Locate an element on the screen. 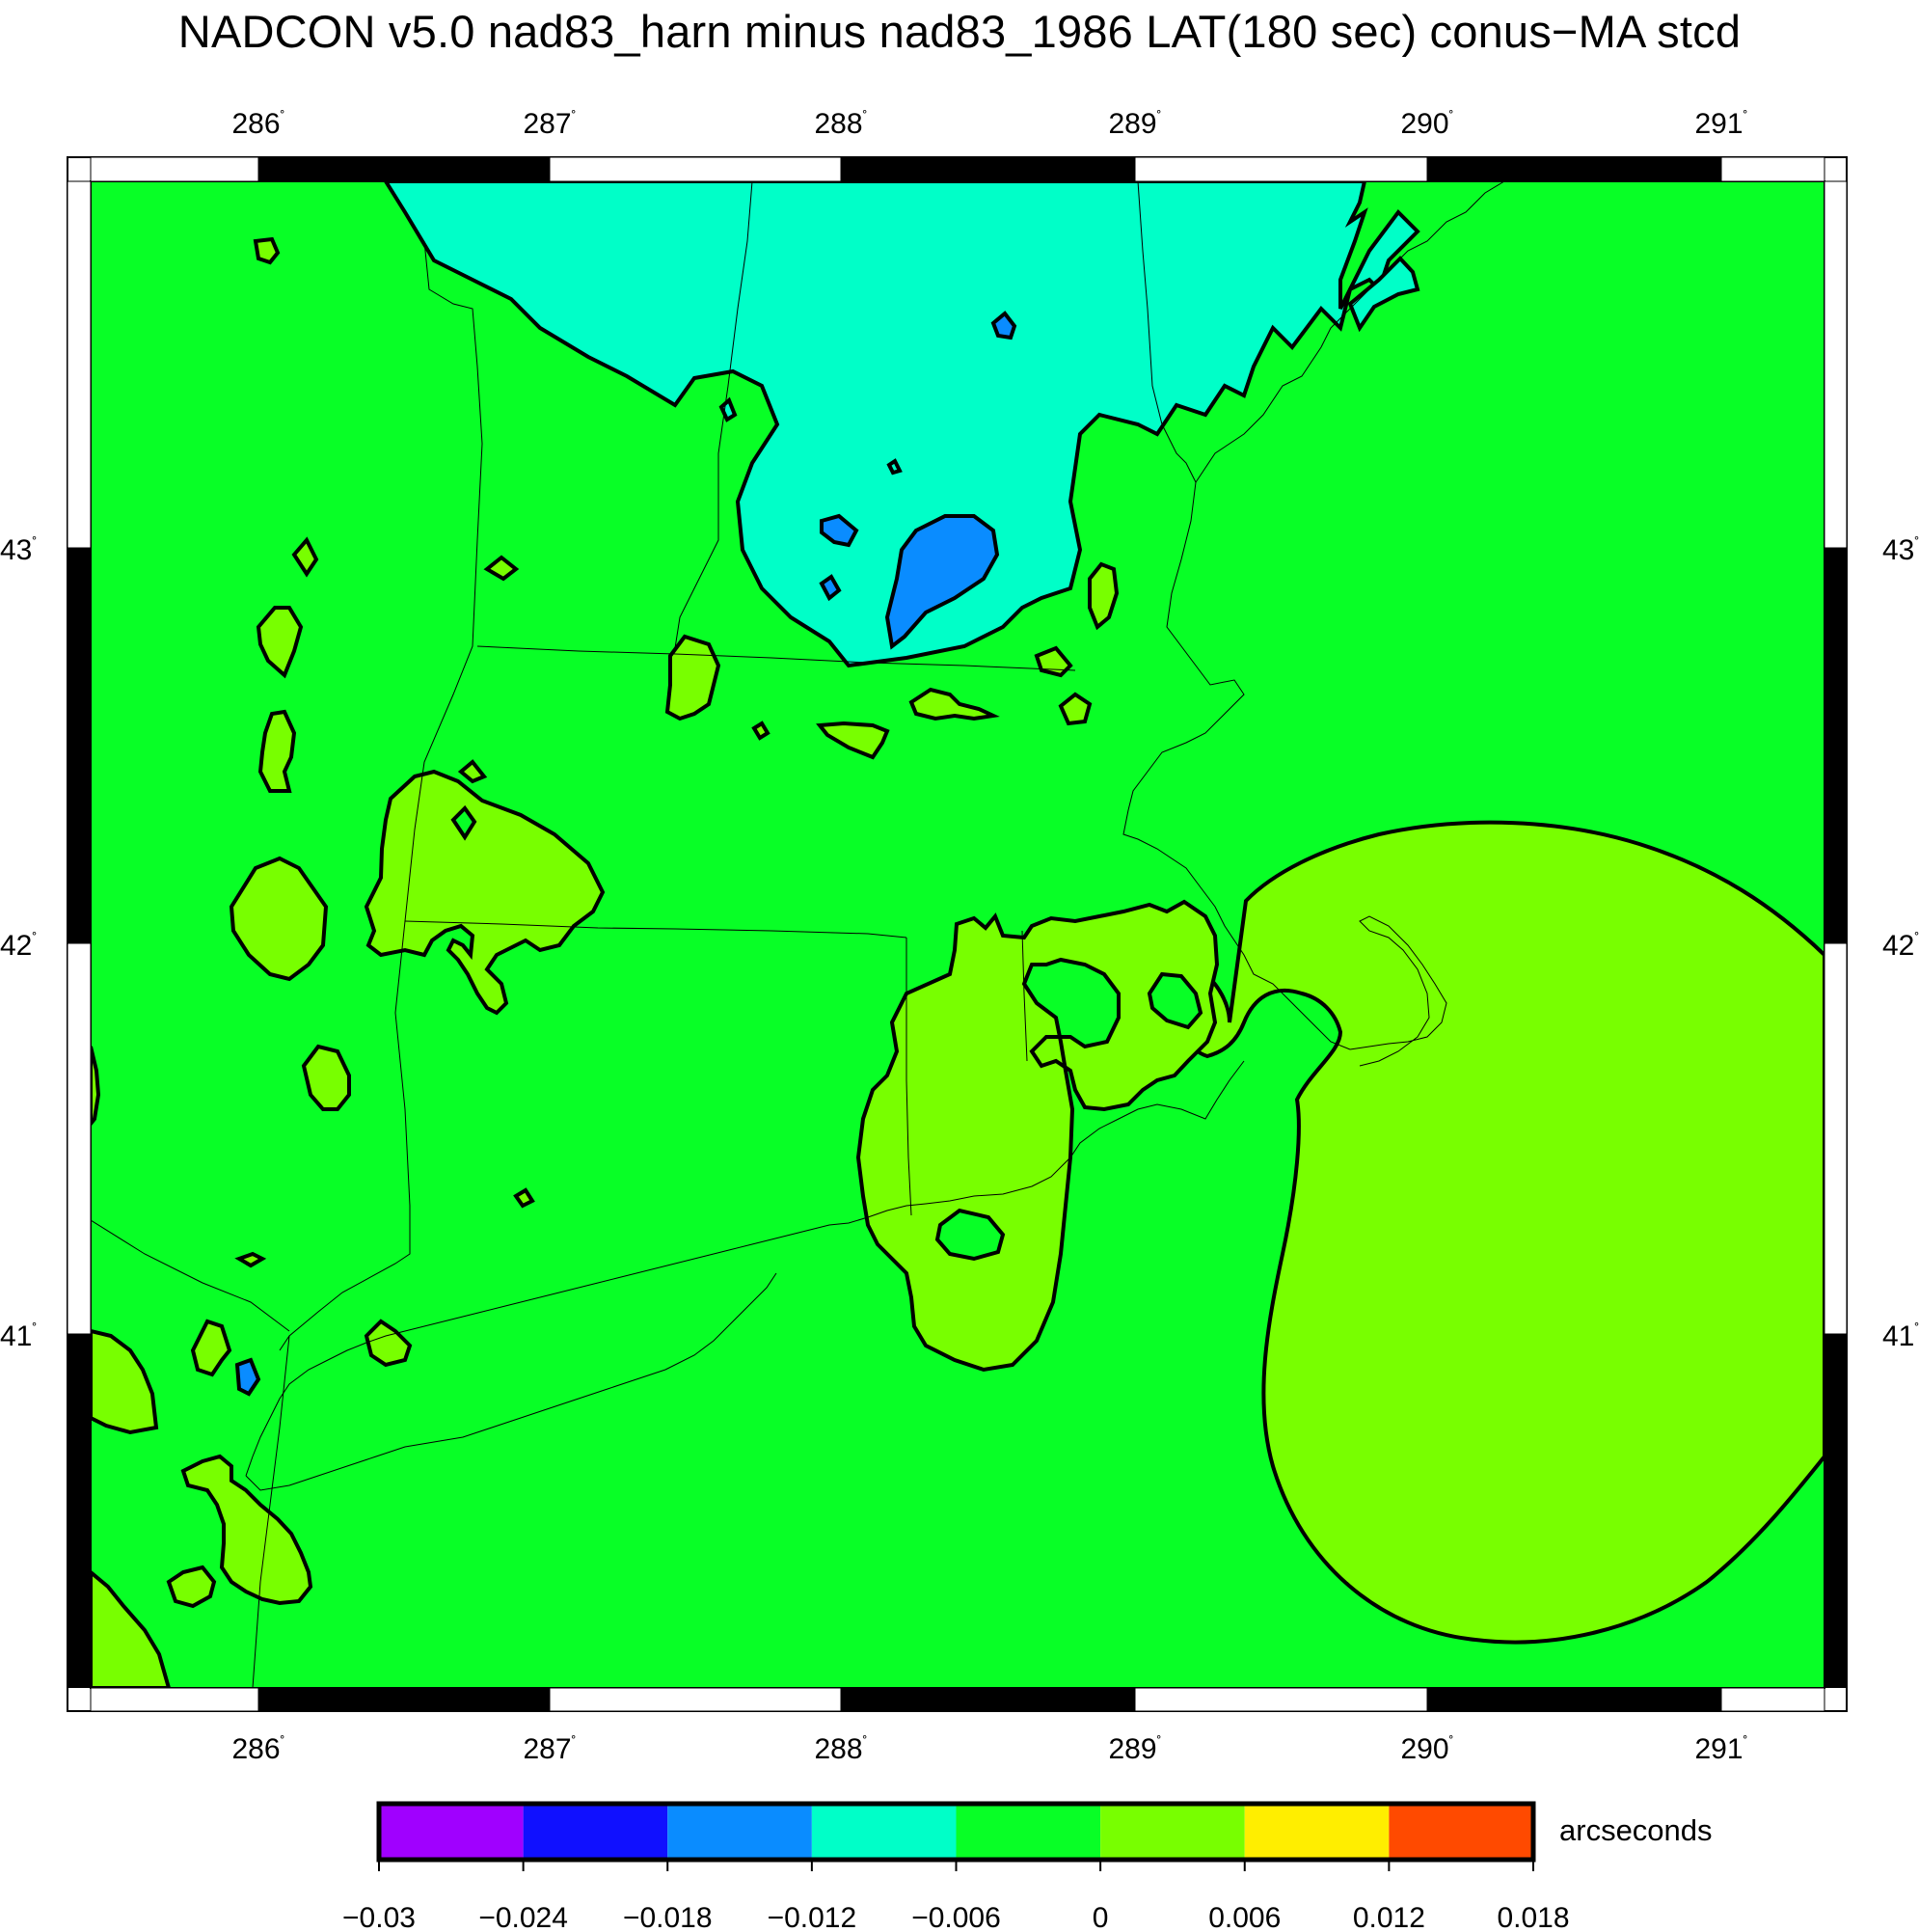  positive-anomaly-berkshire is located at coordinates (485, 892).